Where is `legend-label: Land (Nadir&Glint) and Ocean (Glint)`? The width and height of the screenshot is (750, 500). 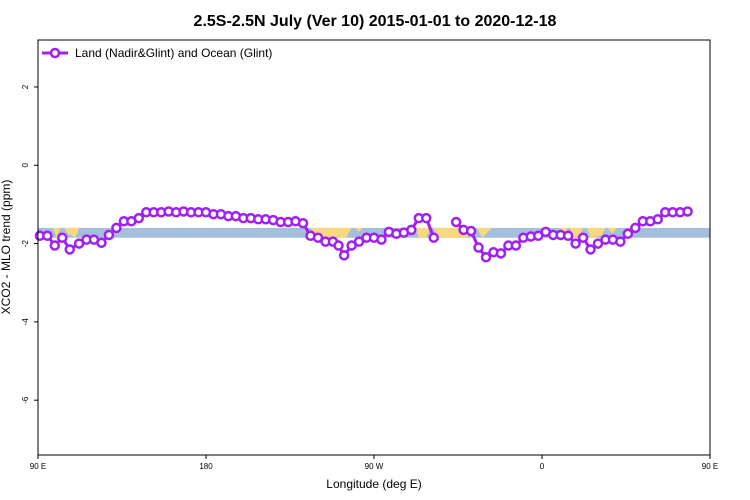
legend-label: Land (Nadir&Glint) and Ocean (Glint) is located at coordinates (173, 53).